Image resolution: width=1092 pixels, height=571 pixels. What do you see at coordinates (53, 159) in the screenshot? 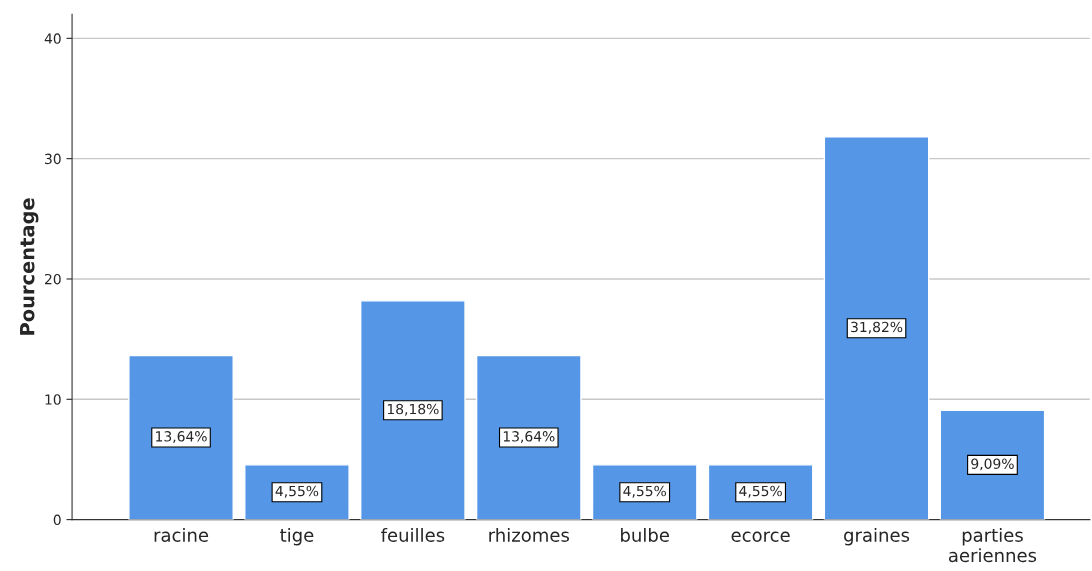
I see `y-tick-label: 30` at bounding box center [53, 159].